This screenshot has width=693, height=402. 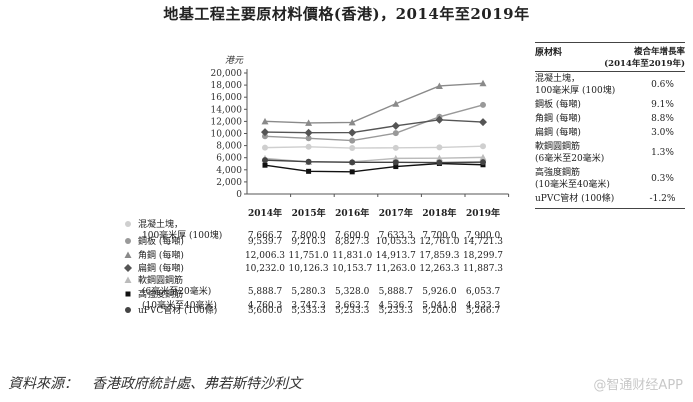 I want to click on cagr-row-material: 混凝土塊， 100毫米厚 (100塊), so click(x=575, y=85).